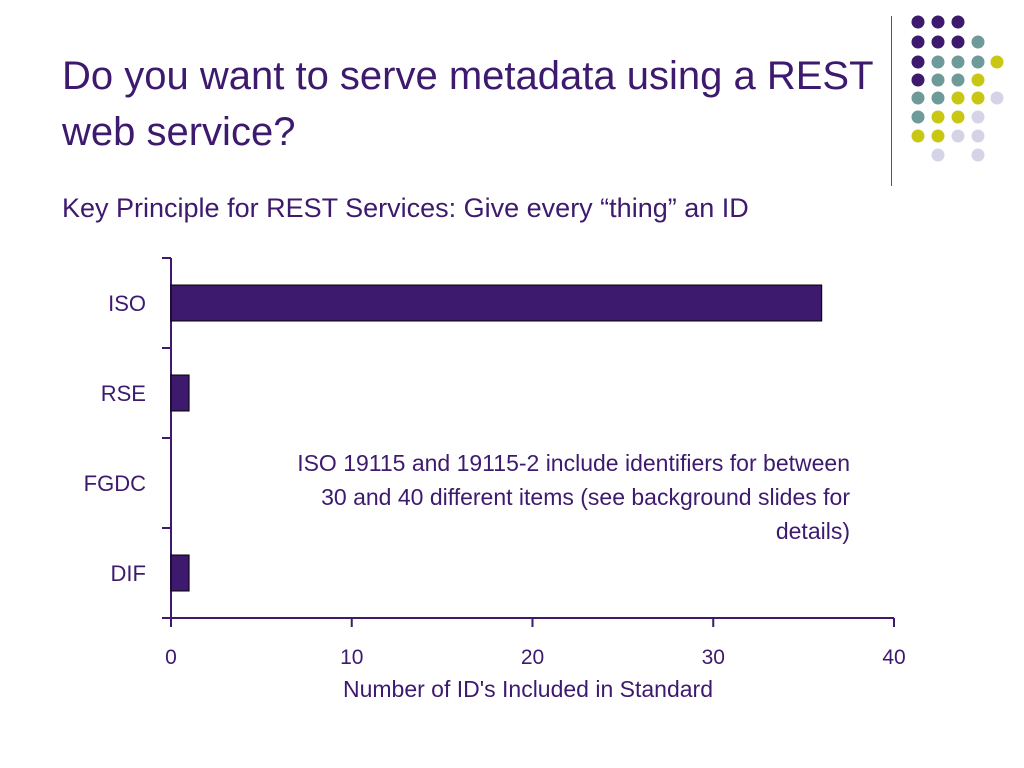  What do you see at coordinates (128, 573) in the screenshot?
I see `y-category-label: DIF` at bounding box center [128, 573].